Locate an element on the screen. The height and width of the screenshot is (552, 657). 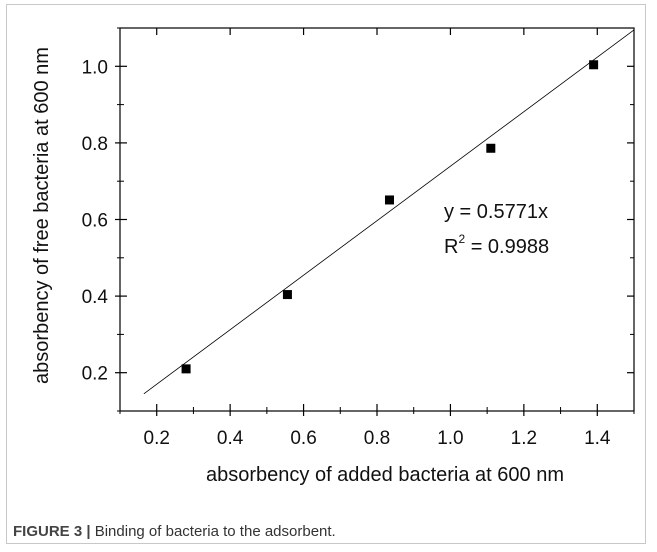
r-squared-annotation: R2 = 0.9988 is located at coordinates (496, 245).